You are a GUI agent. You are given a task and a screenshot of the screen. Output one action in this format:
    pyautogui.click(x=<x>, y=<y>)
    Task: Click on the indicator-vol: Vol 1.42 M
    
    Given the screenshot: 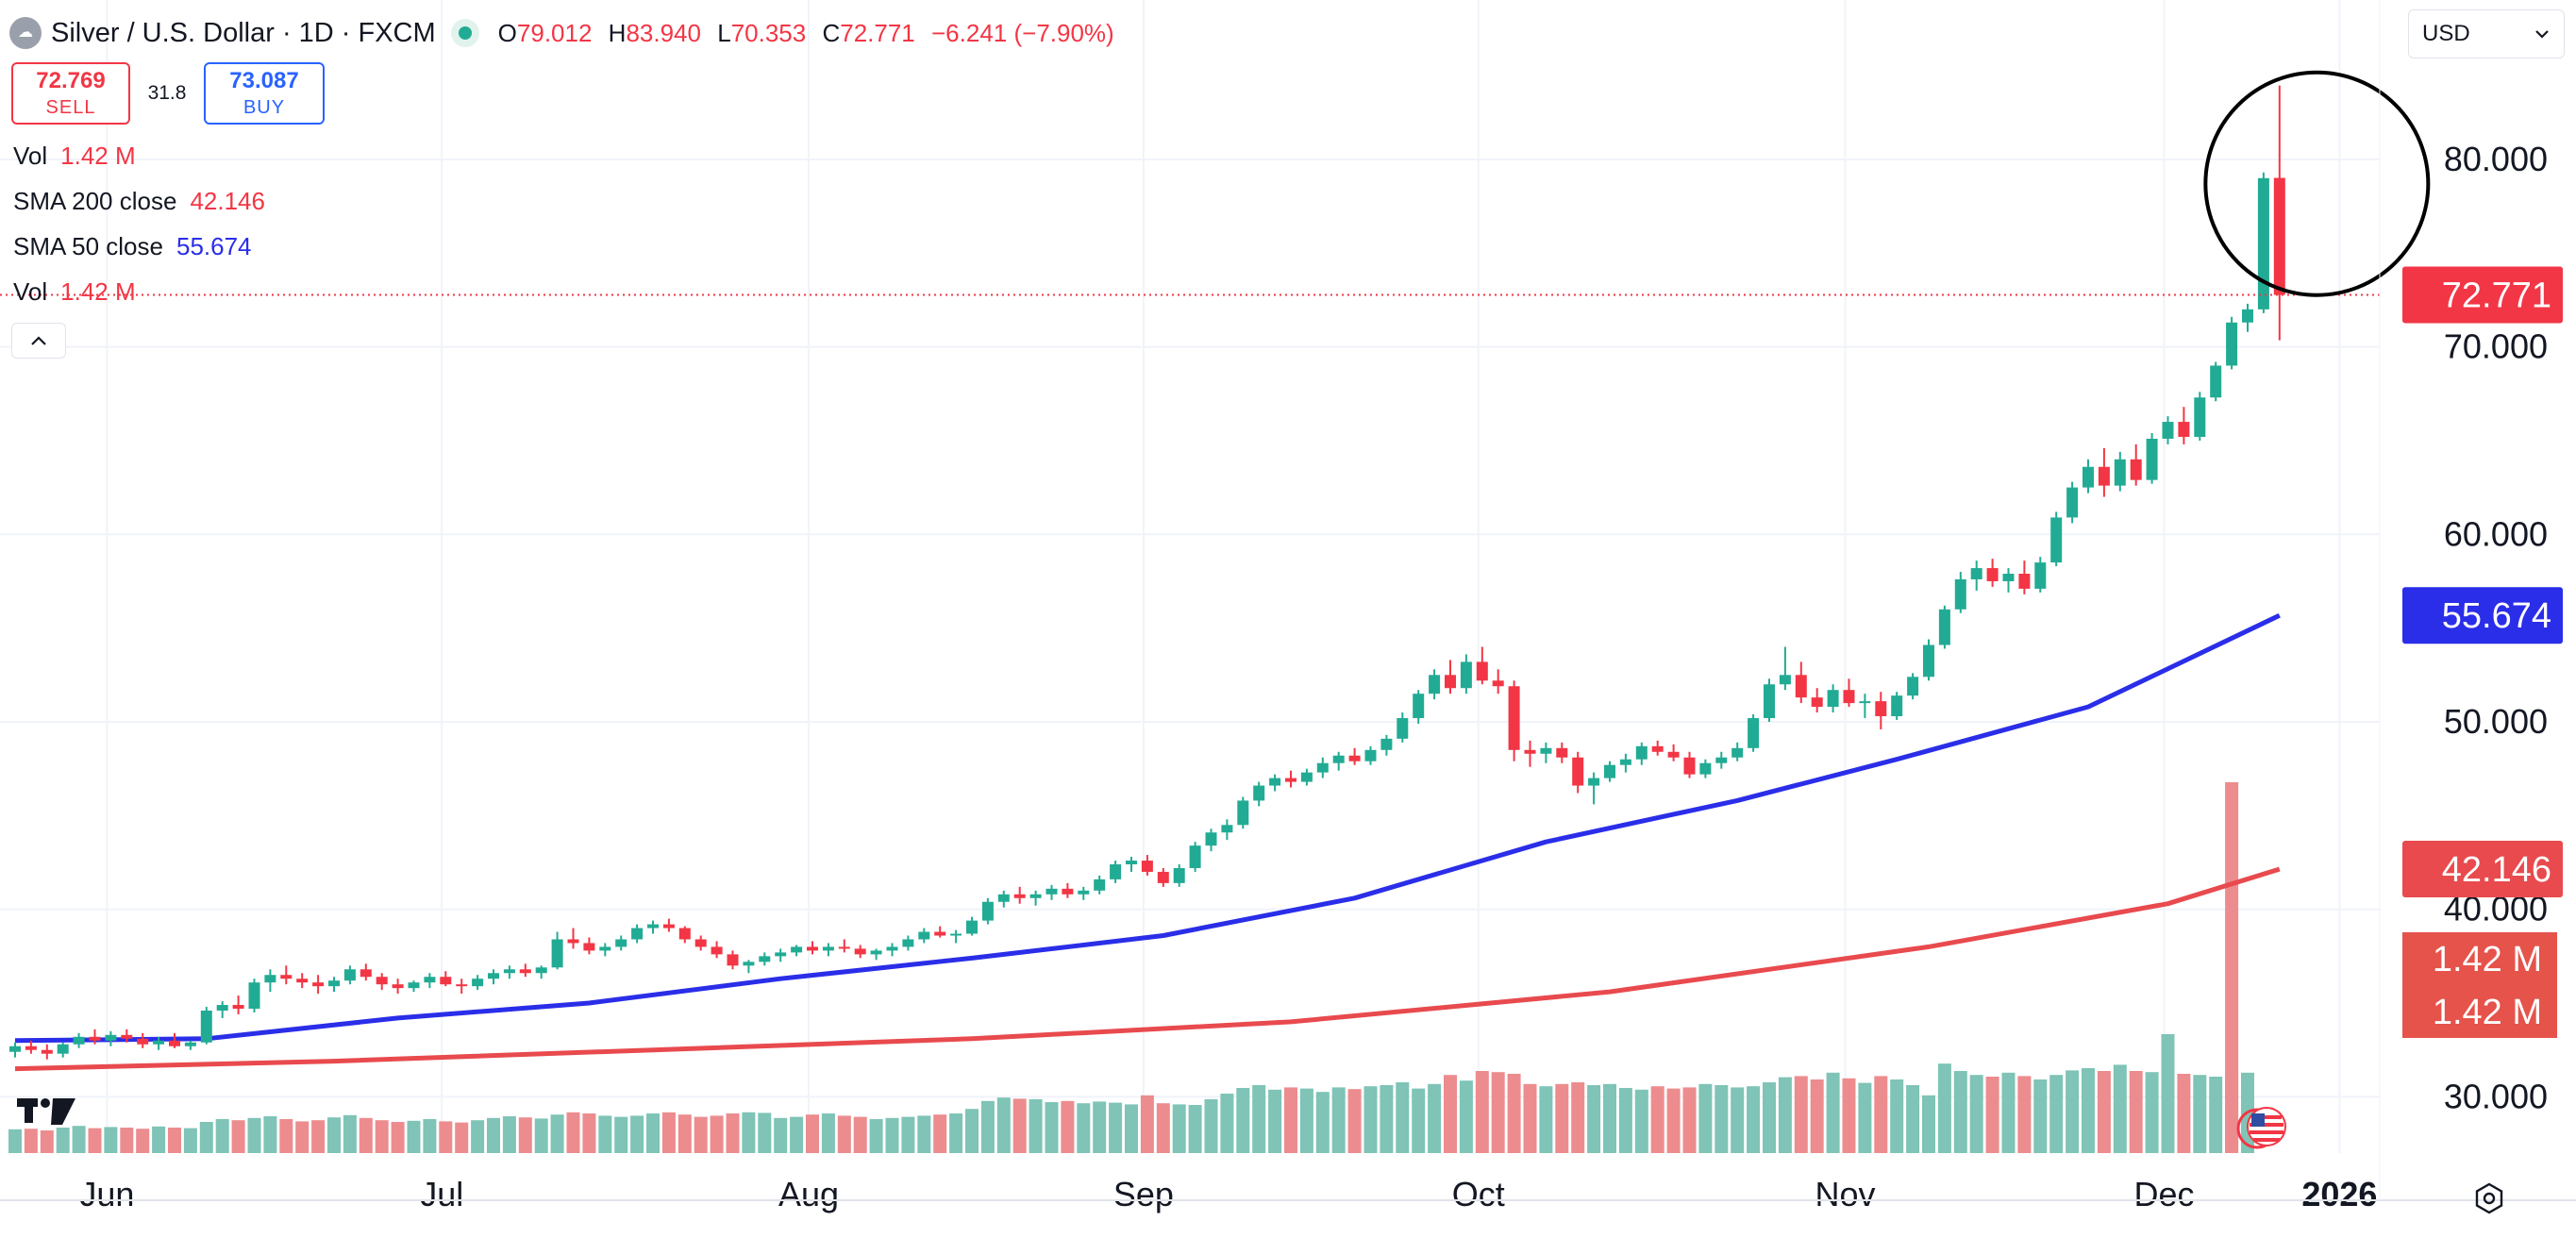 What is the action you would take?
    pyautogui.click(x=74, y=156)
    